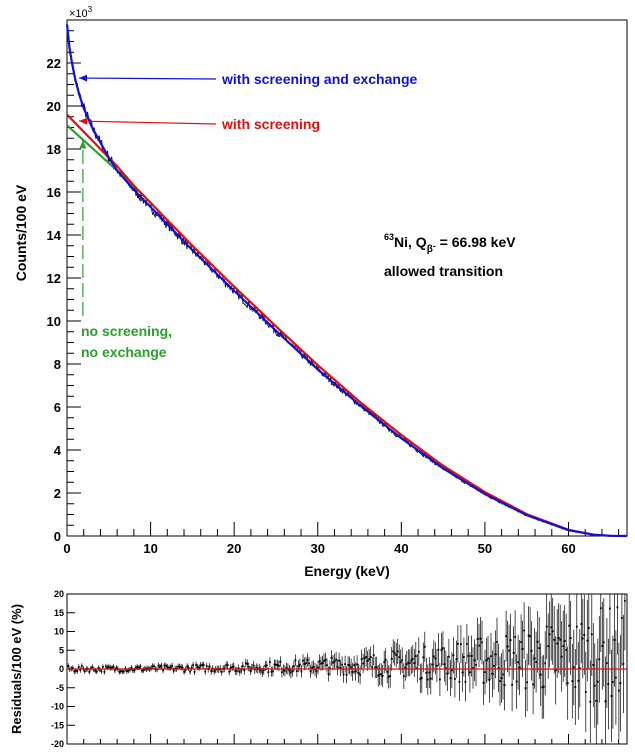 Image resolution: width=635 pixels, height=754 pixels. What do you see at coordinates (54, 278) in the screenshot?
I see `y-tick-label: 12` at bounding box center [54, 278].